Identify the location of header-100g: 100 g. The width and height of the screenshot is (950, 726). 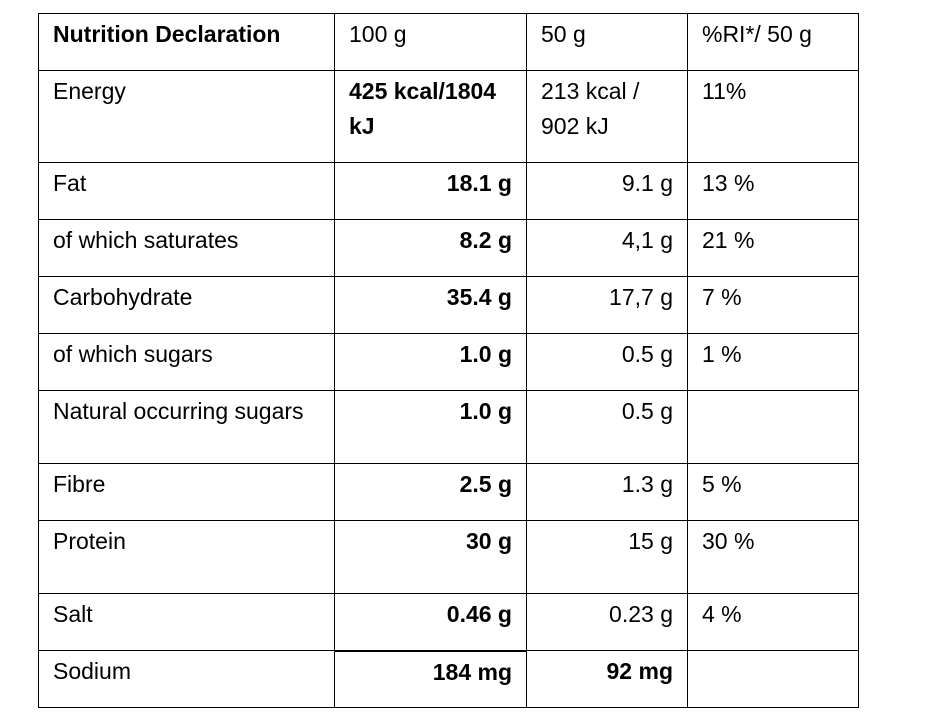
(430, 42).